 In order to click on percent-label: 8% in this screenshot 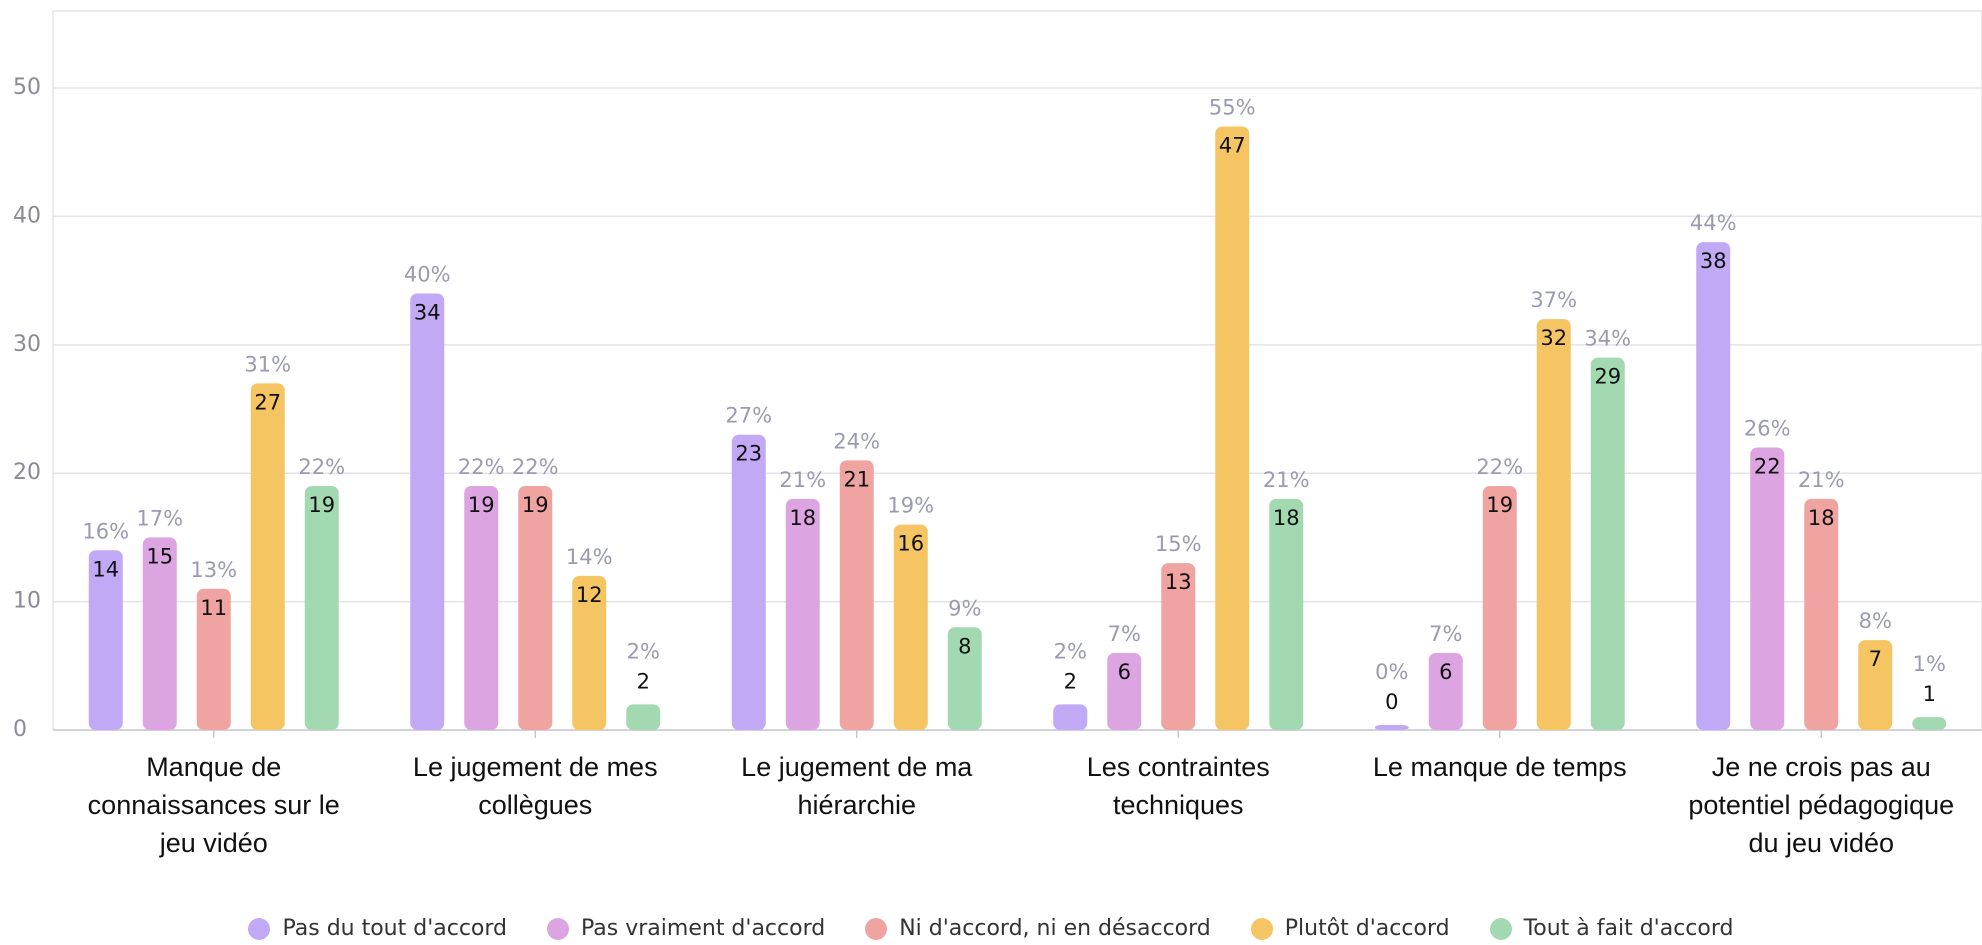, I will do `click(1875, 621)`.